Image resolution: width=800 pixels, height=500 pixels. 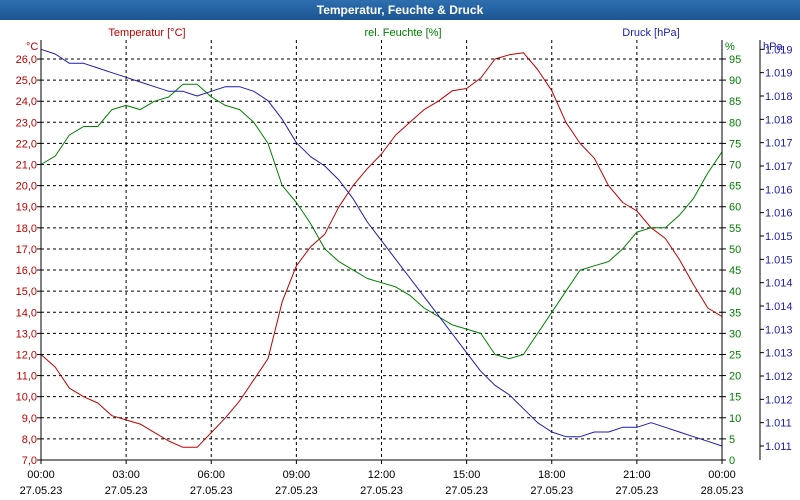 What do you see at coordinates (650, 33) in the screenshot?
I see `pressure-axis-label: Druck [hPa]` at bounding box center [650, 33].